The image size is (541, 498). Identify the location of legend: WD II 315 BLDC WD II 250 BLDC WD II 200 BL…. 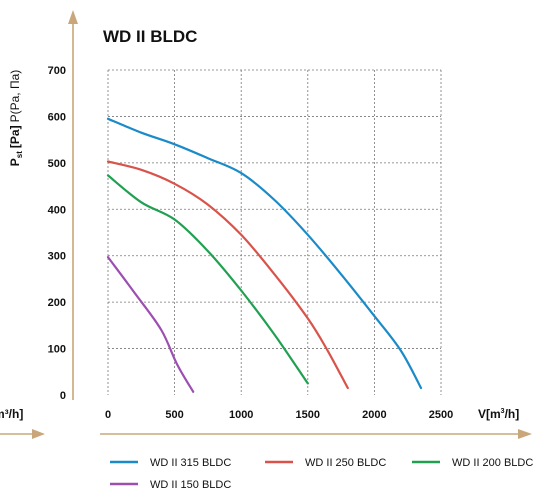
(321, 474).